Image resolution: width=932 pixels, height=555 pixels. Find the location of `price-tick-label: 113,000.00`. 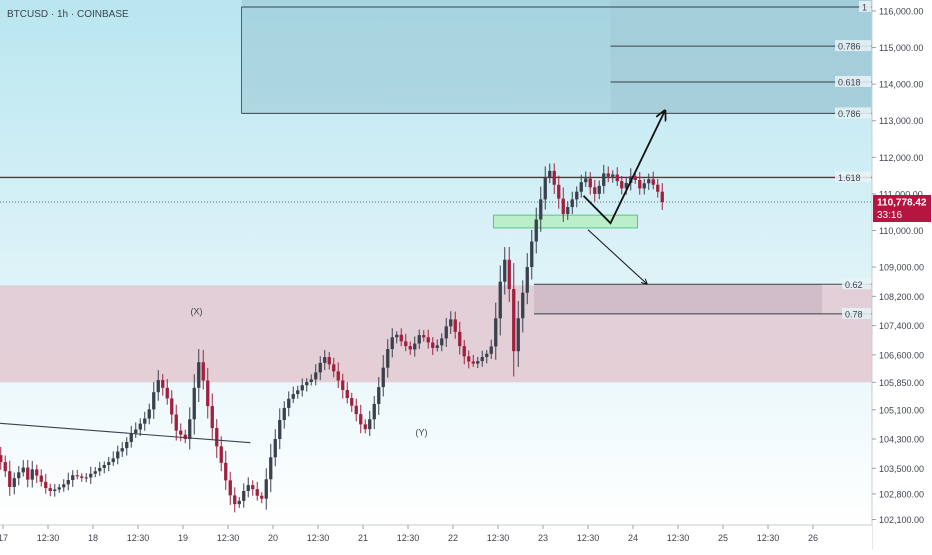

price-tick-label: 113,000.00 is located at coordinates (901, 121).